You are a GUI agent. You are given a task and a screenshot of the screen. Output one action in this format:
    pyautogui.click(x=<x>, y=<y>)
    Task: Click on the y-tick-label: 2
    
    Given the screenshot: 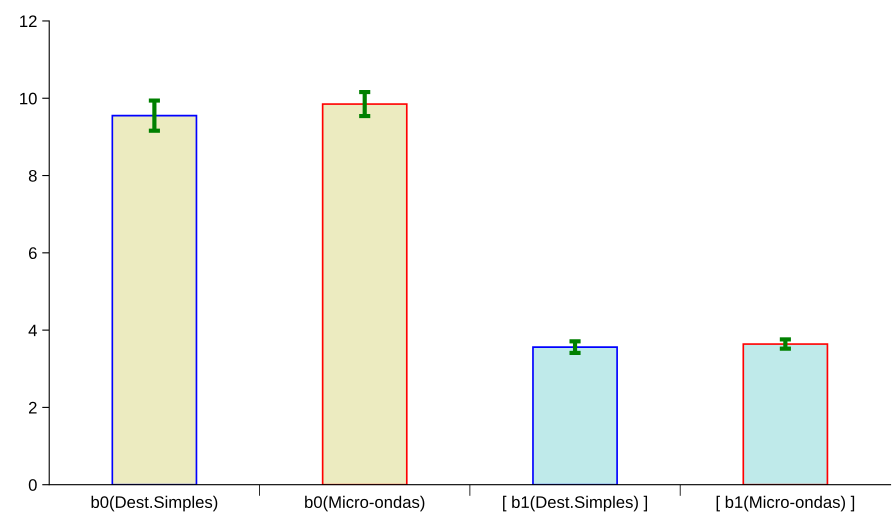 What is the action you would take?
    pyautogui.click(x=32, y=408)
    